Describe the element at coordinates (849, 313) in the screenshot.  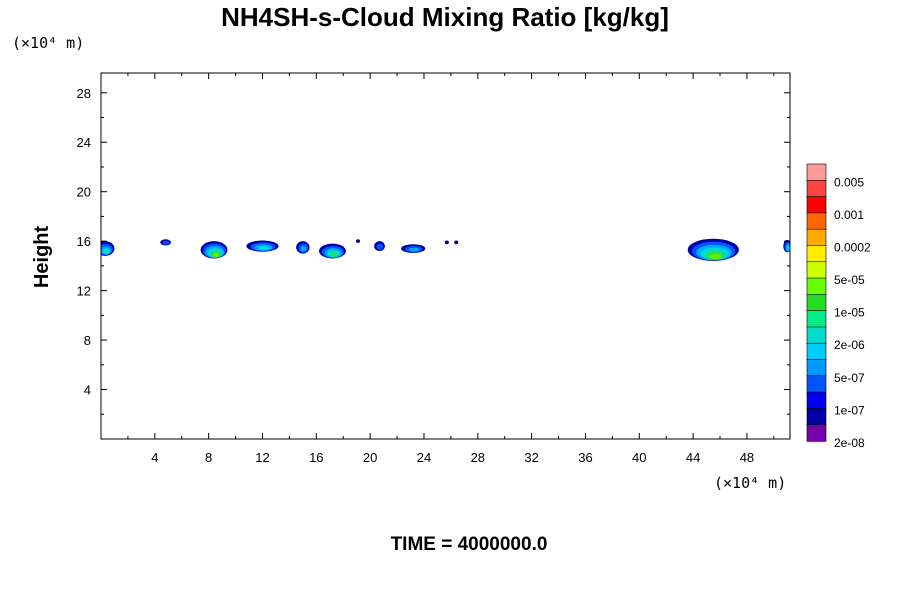
I see `colorbar-label: 1e-05` at that location.